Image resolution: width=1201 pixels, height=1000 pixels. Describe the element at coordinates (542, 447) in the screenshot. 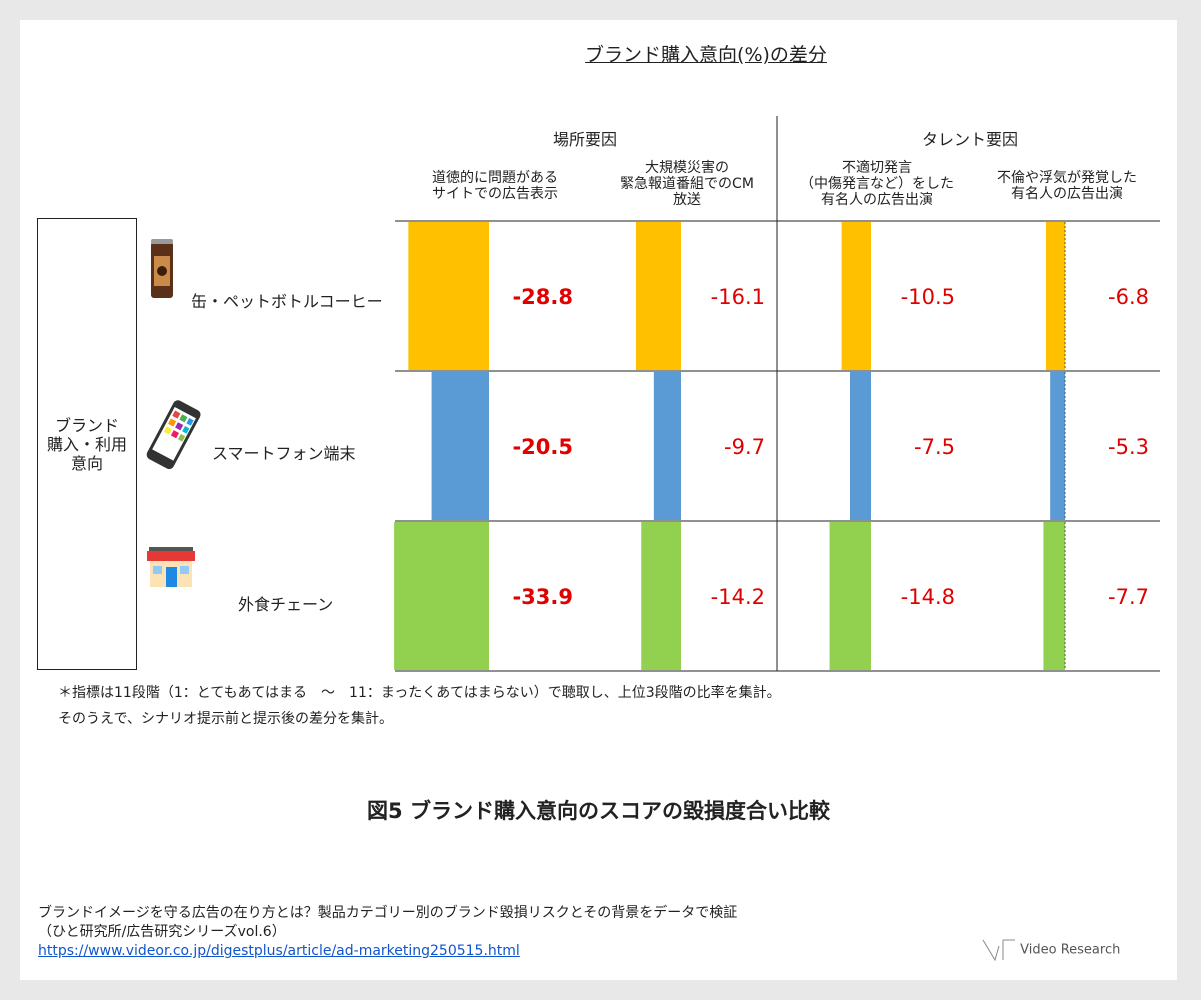

I see `data-label-r2-c1: -20.5` at that location.